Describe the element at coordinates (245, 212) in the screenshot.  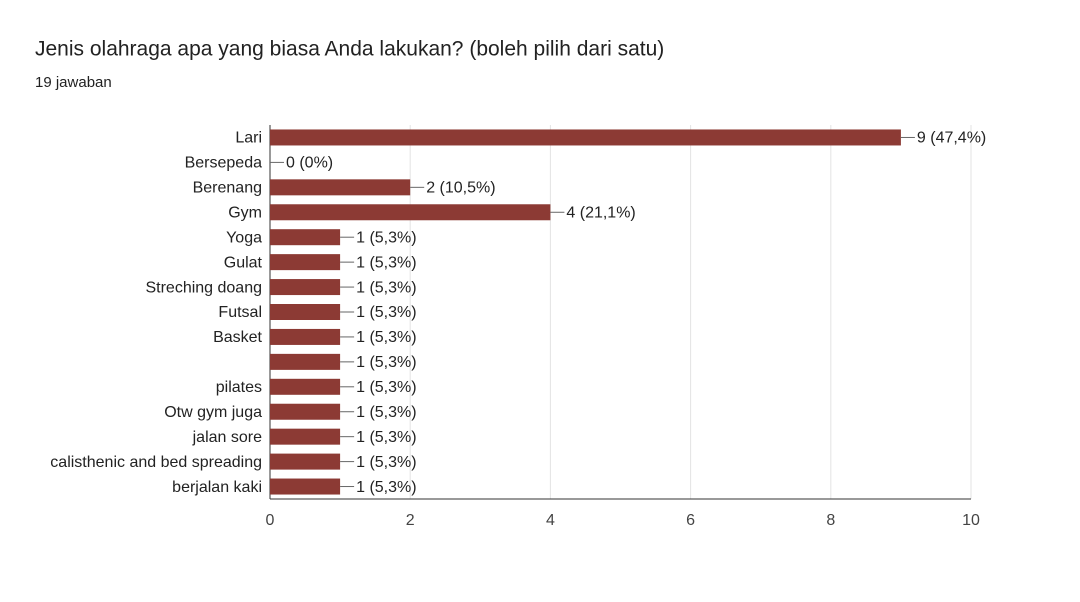
I see `y-tick-label: Gym` at that location.